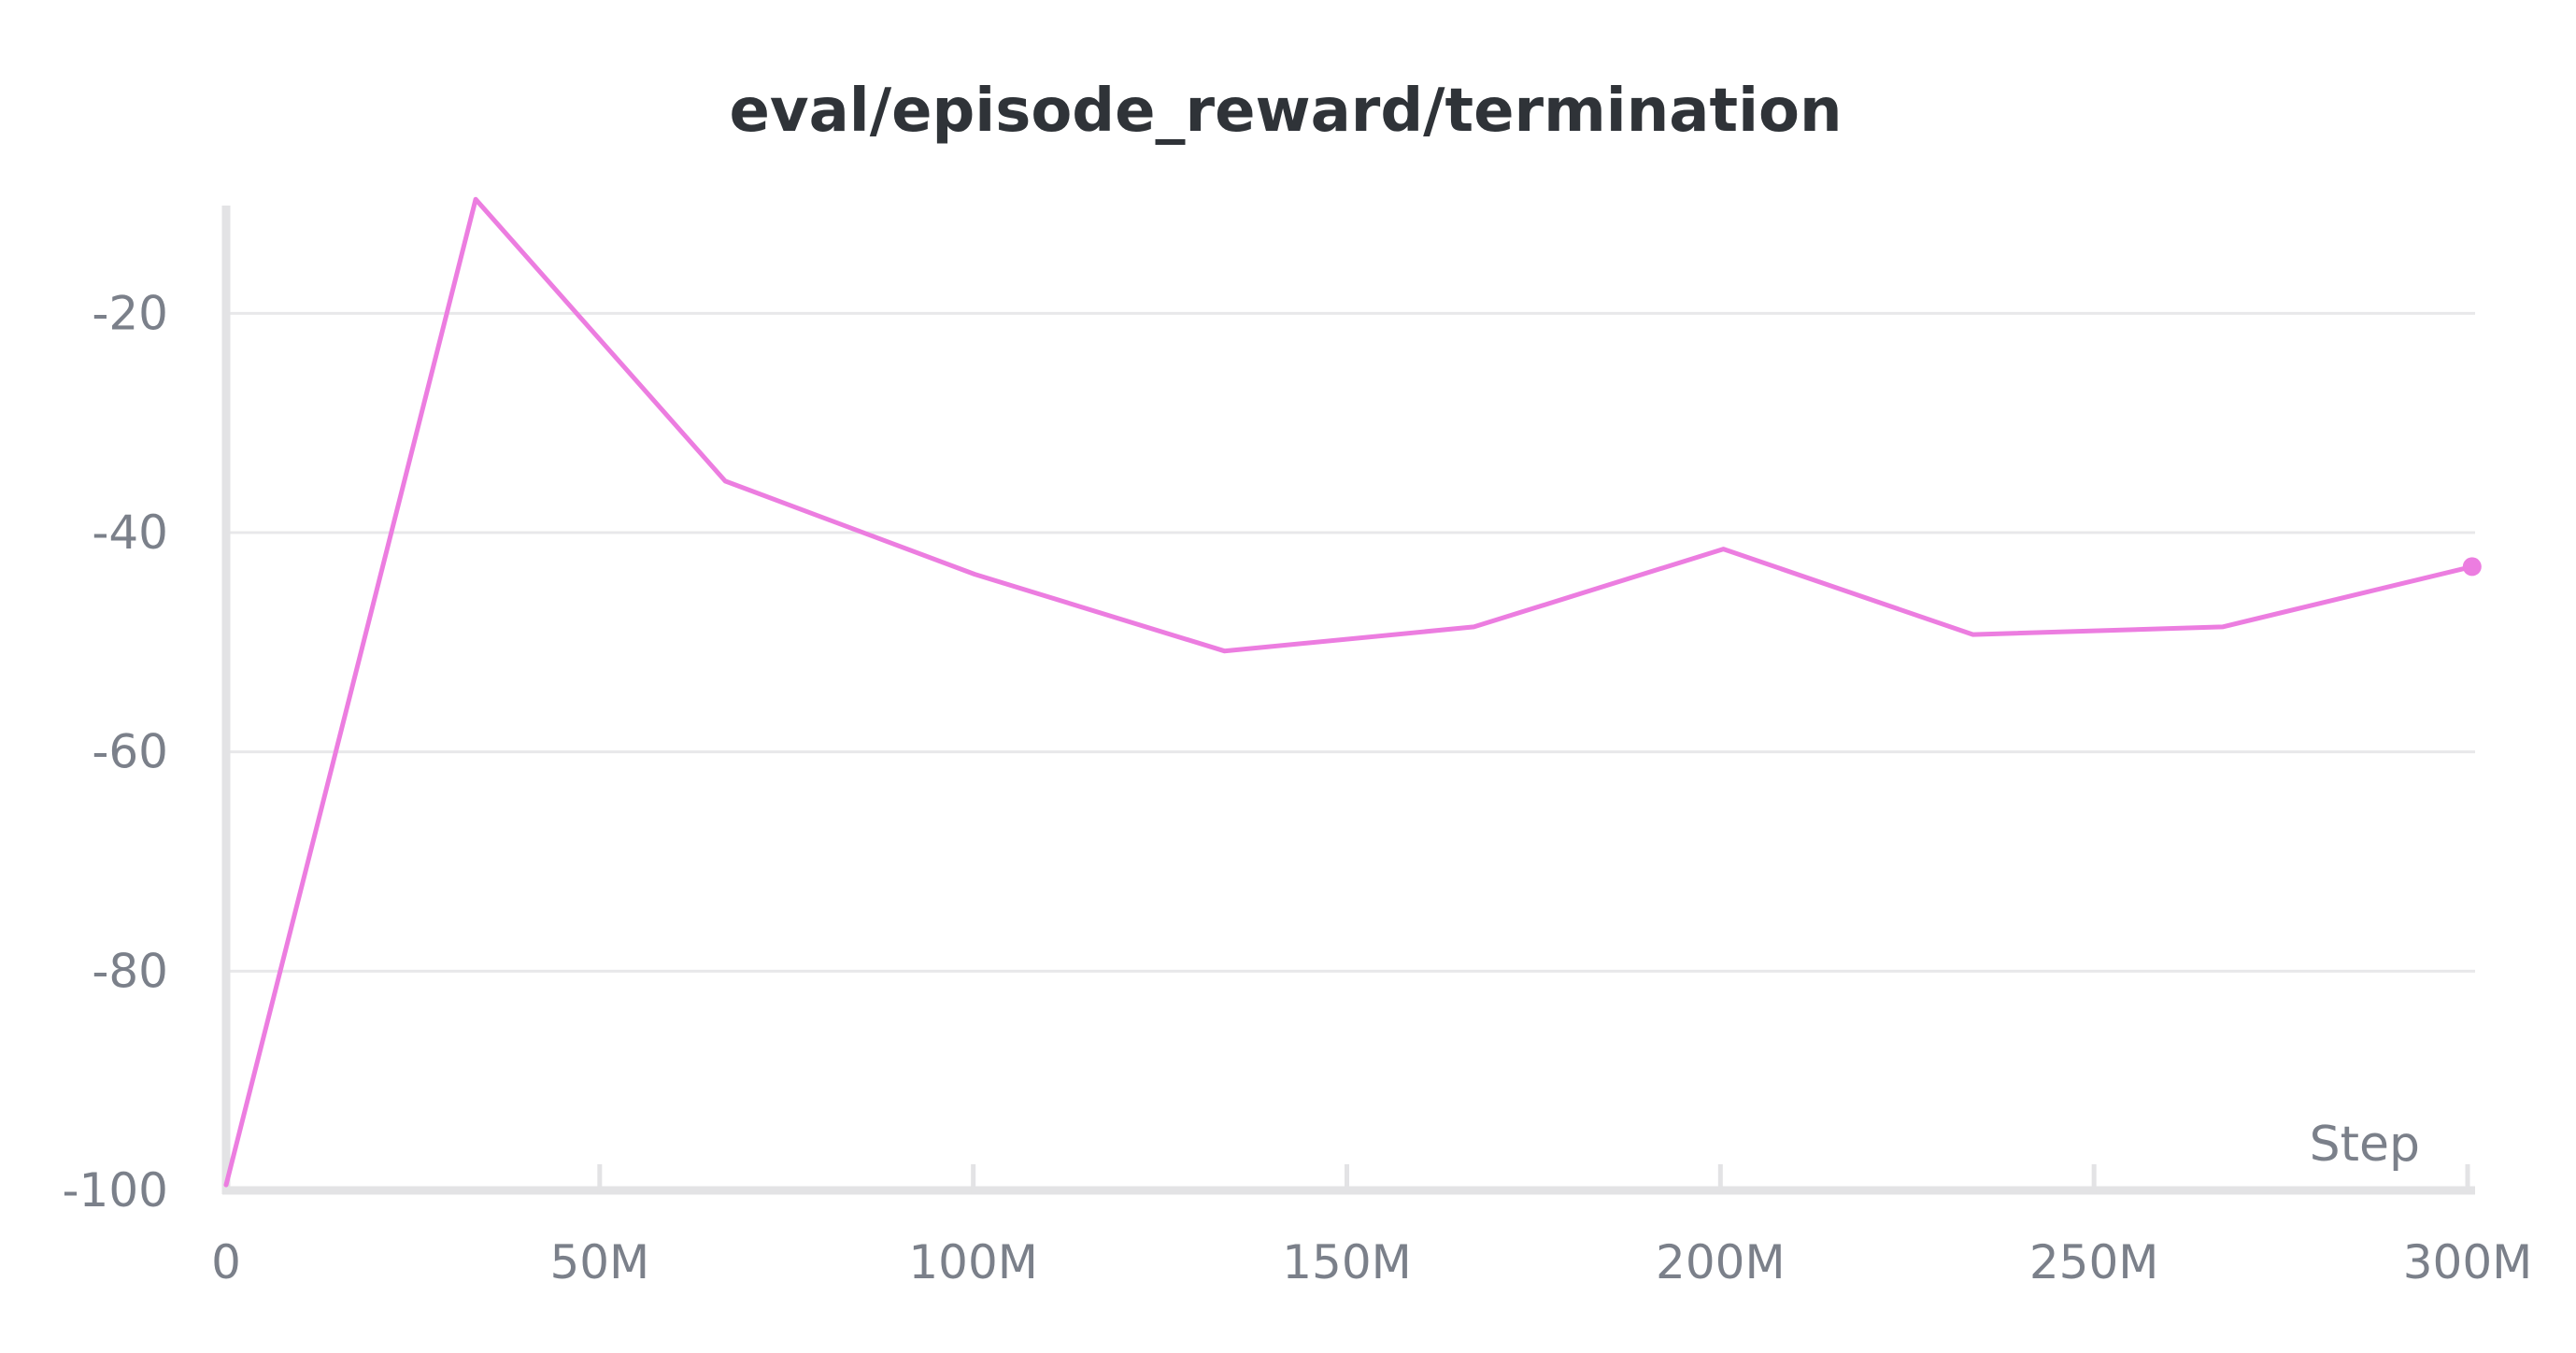  I want to click on y-tick-label: -20, so click(130, 313).